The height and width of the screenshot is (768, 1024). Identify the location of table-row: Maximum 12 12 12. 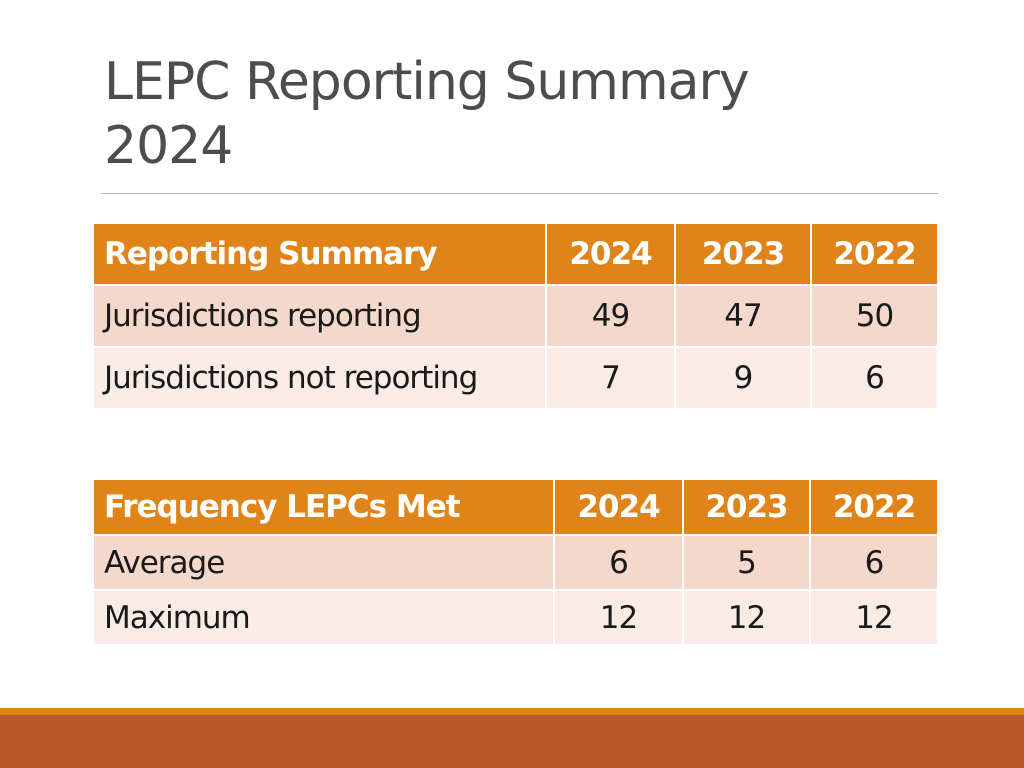
(515, 617).